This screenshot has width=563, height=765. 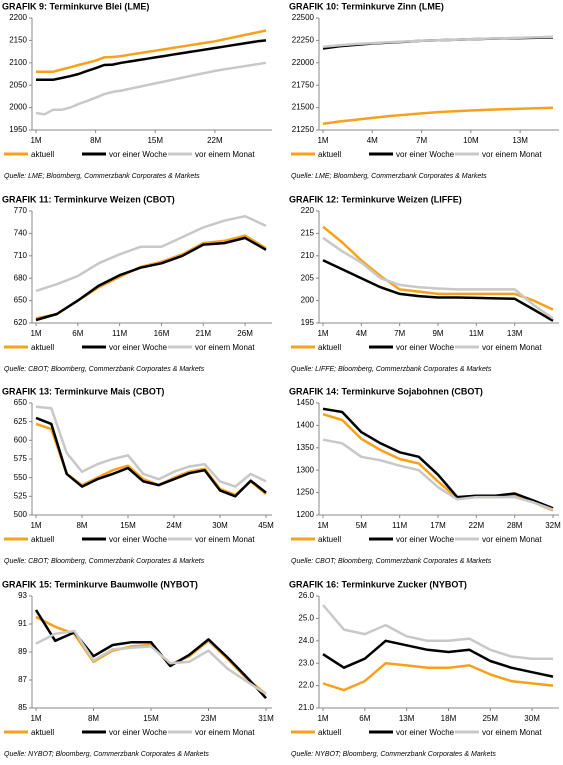 What do you see at coordinates (308, 233) in the screenshot?
I see `y-tick-label: 215` at bounding box center [308, 233].